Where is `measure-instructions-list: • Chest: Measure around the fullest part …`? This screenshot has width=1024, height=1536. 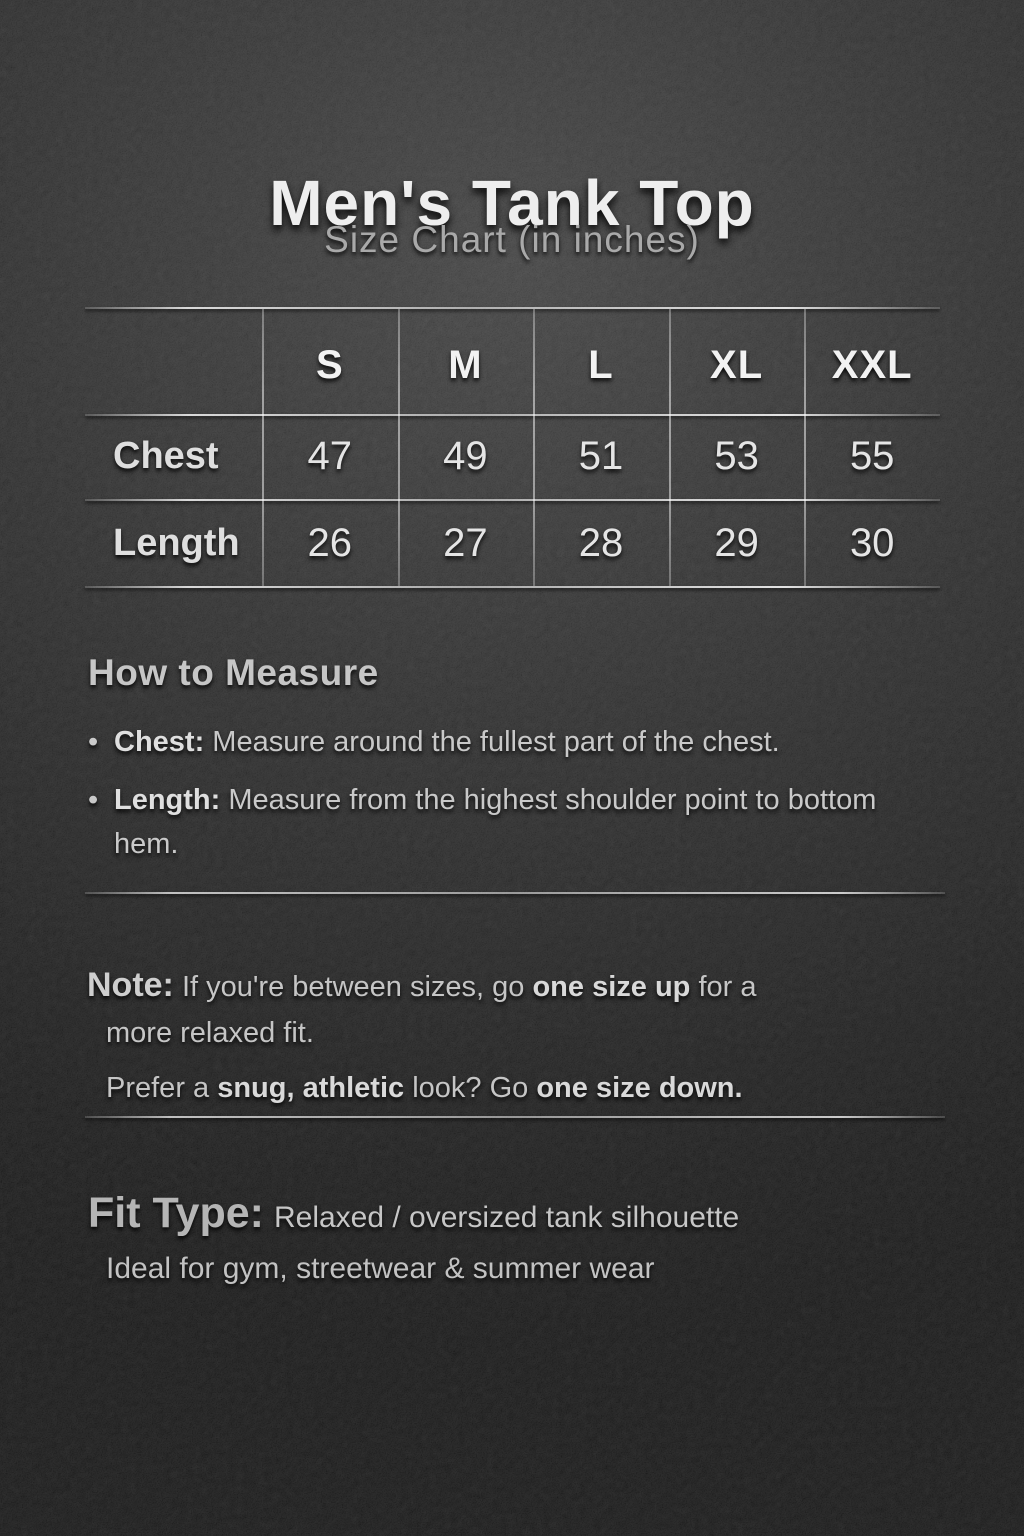 measure-instructions-list: • Chest: Measure around the fullest part … is located at coordinates (523, 800).